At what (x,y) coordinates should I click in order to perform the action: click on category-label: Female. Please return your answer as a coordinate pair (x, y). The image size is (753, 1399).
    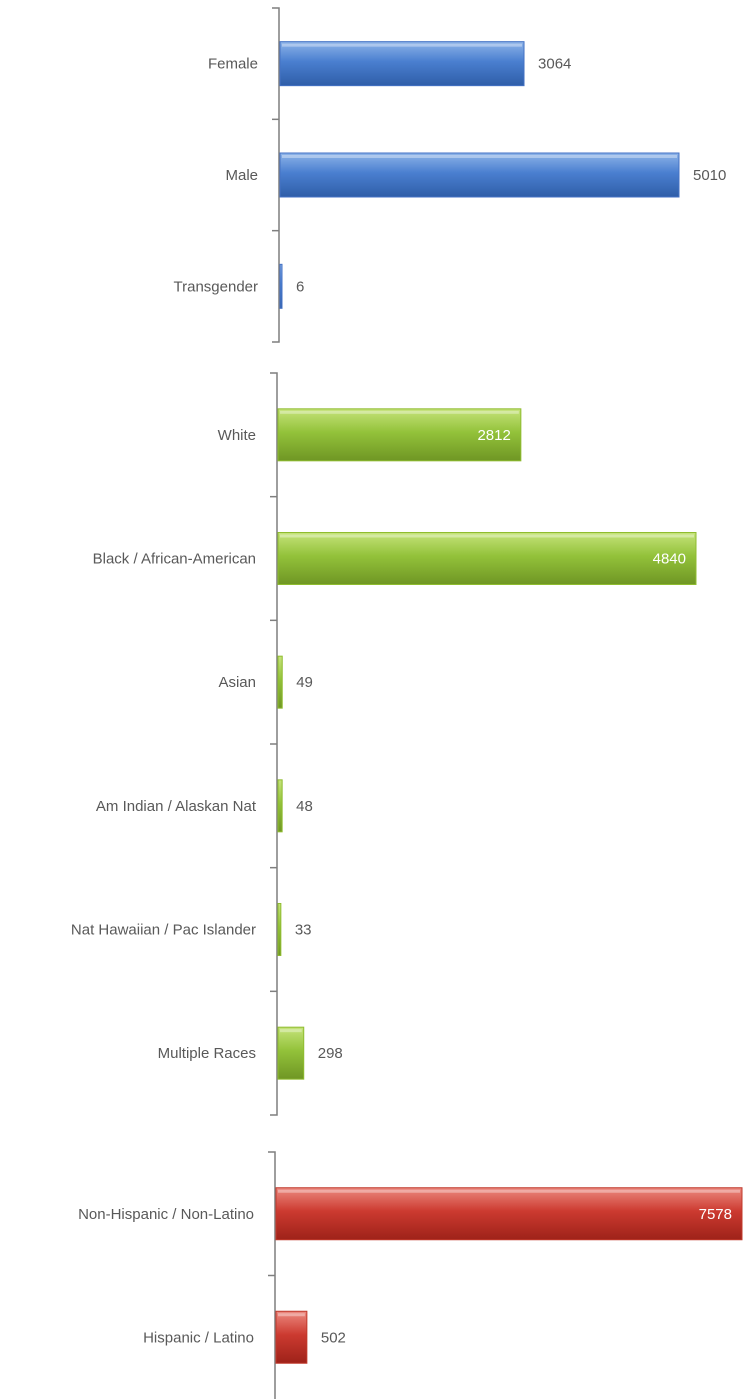
    Looking at the image, I should click on (233, 64).